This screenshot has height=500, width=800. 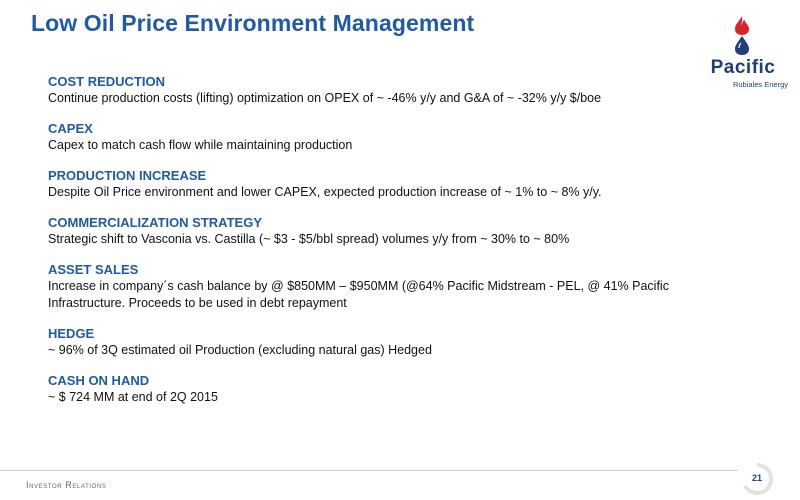 I want to click on section-heading: CAPEX, so click(x=70, y=128).